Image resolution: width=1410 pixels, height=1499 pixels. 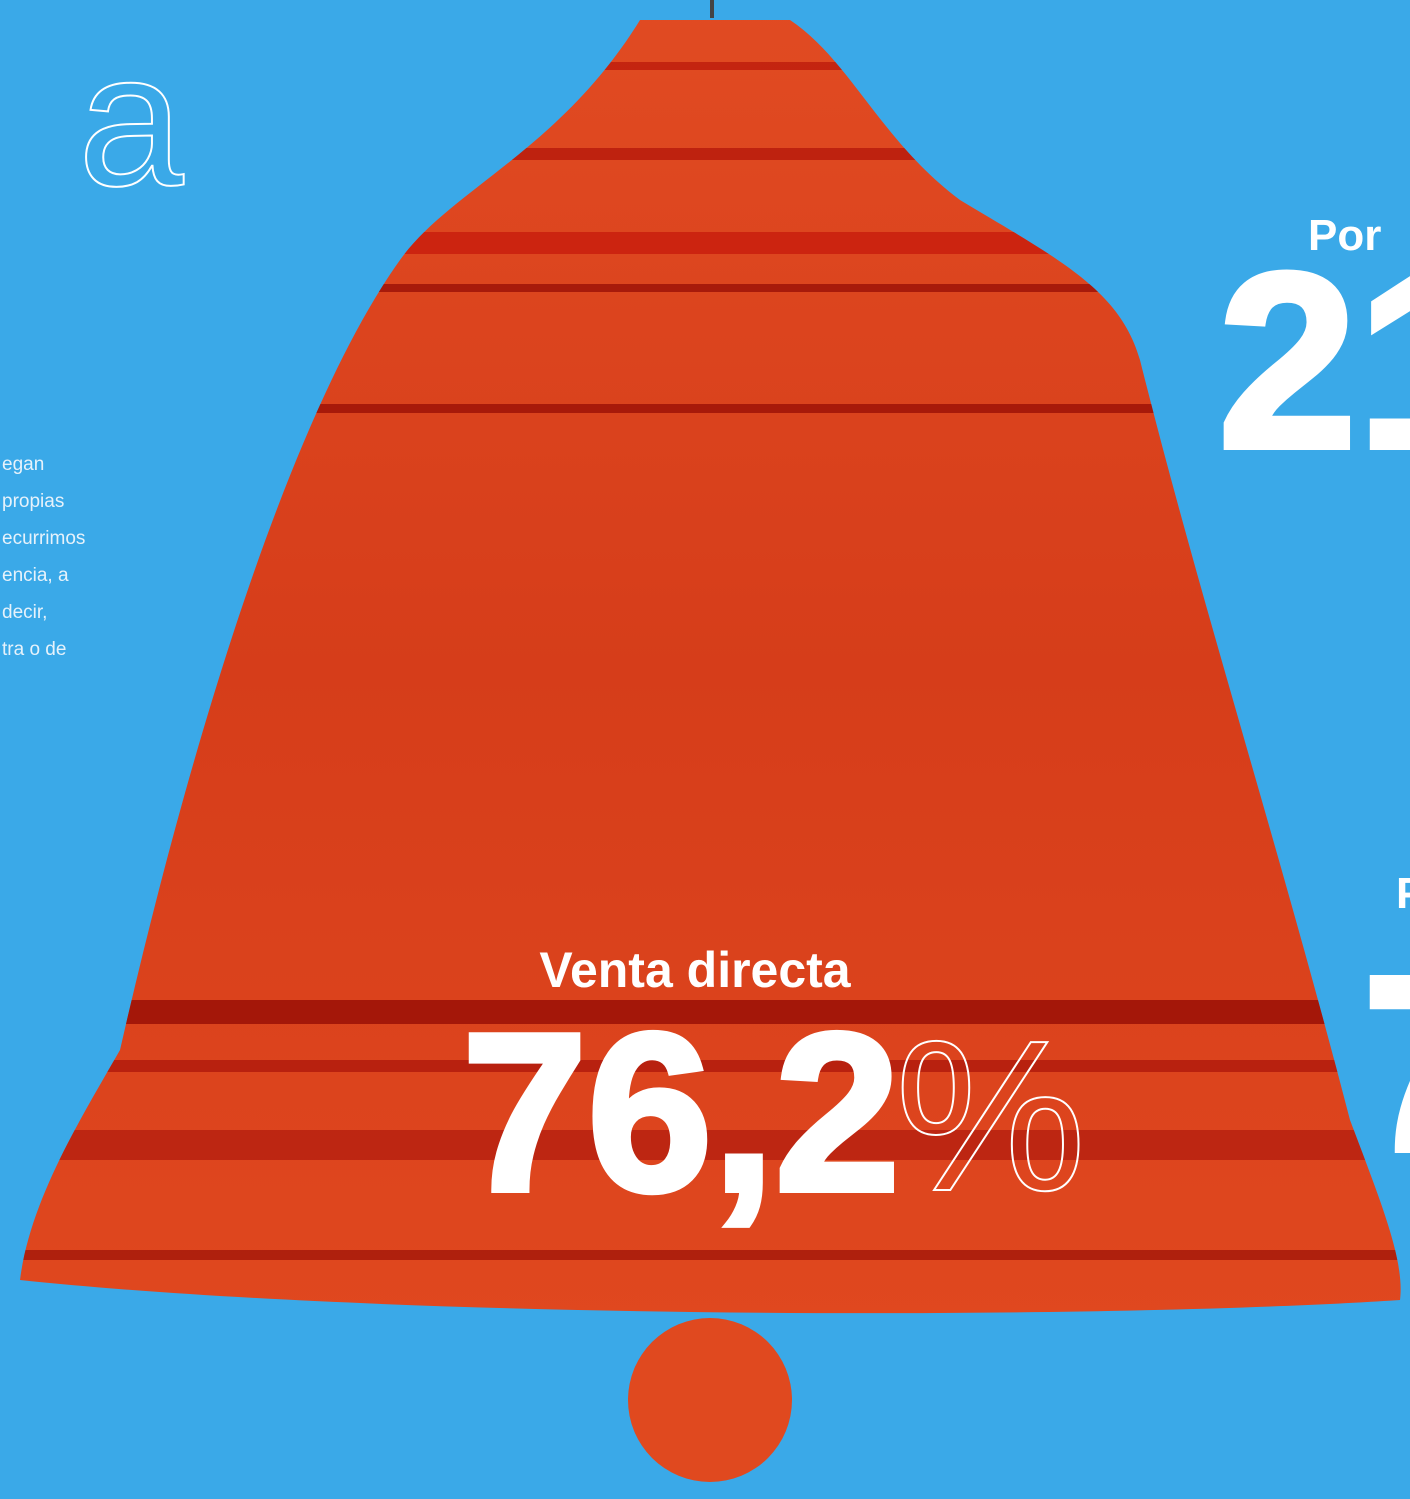 What do you see at coordinates (131, 120) in the screenshot?
I see `heading-fragment: a` at bounding box center [131, 120].